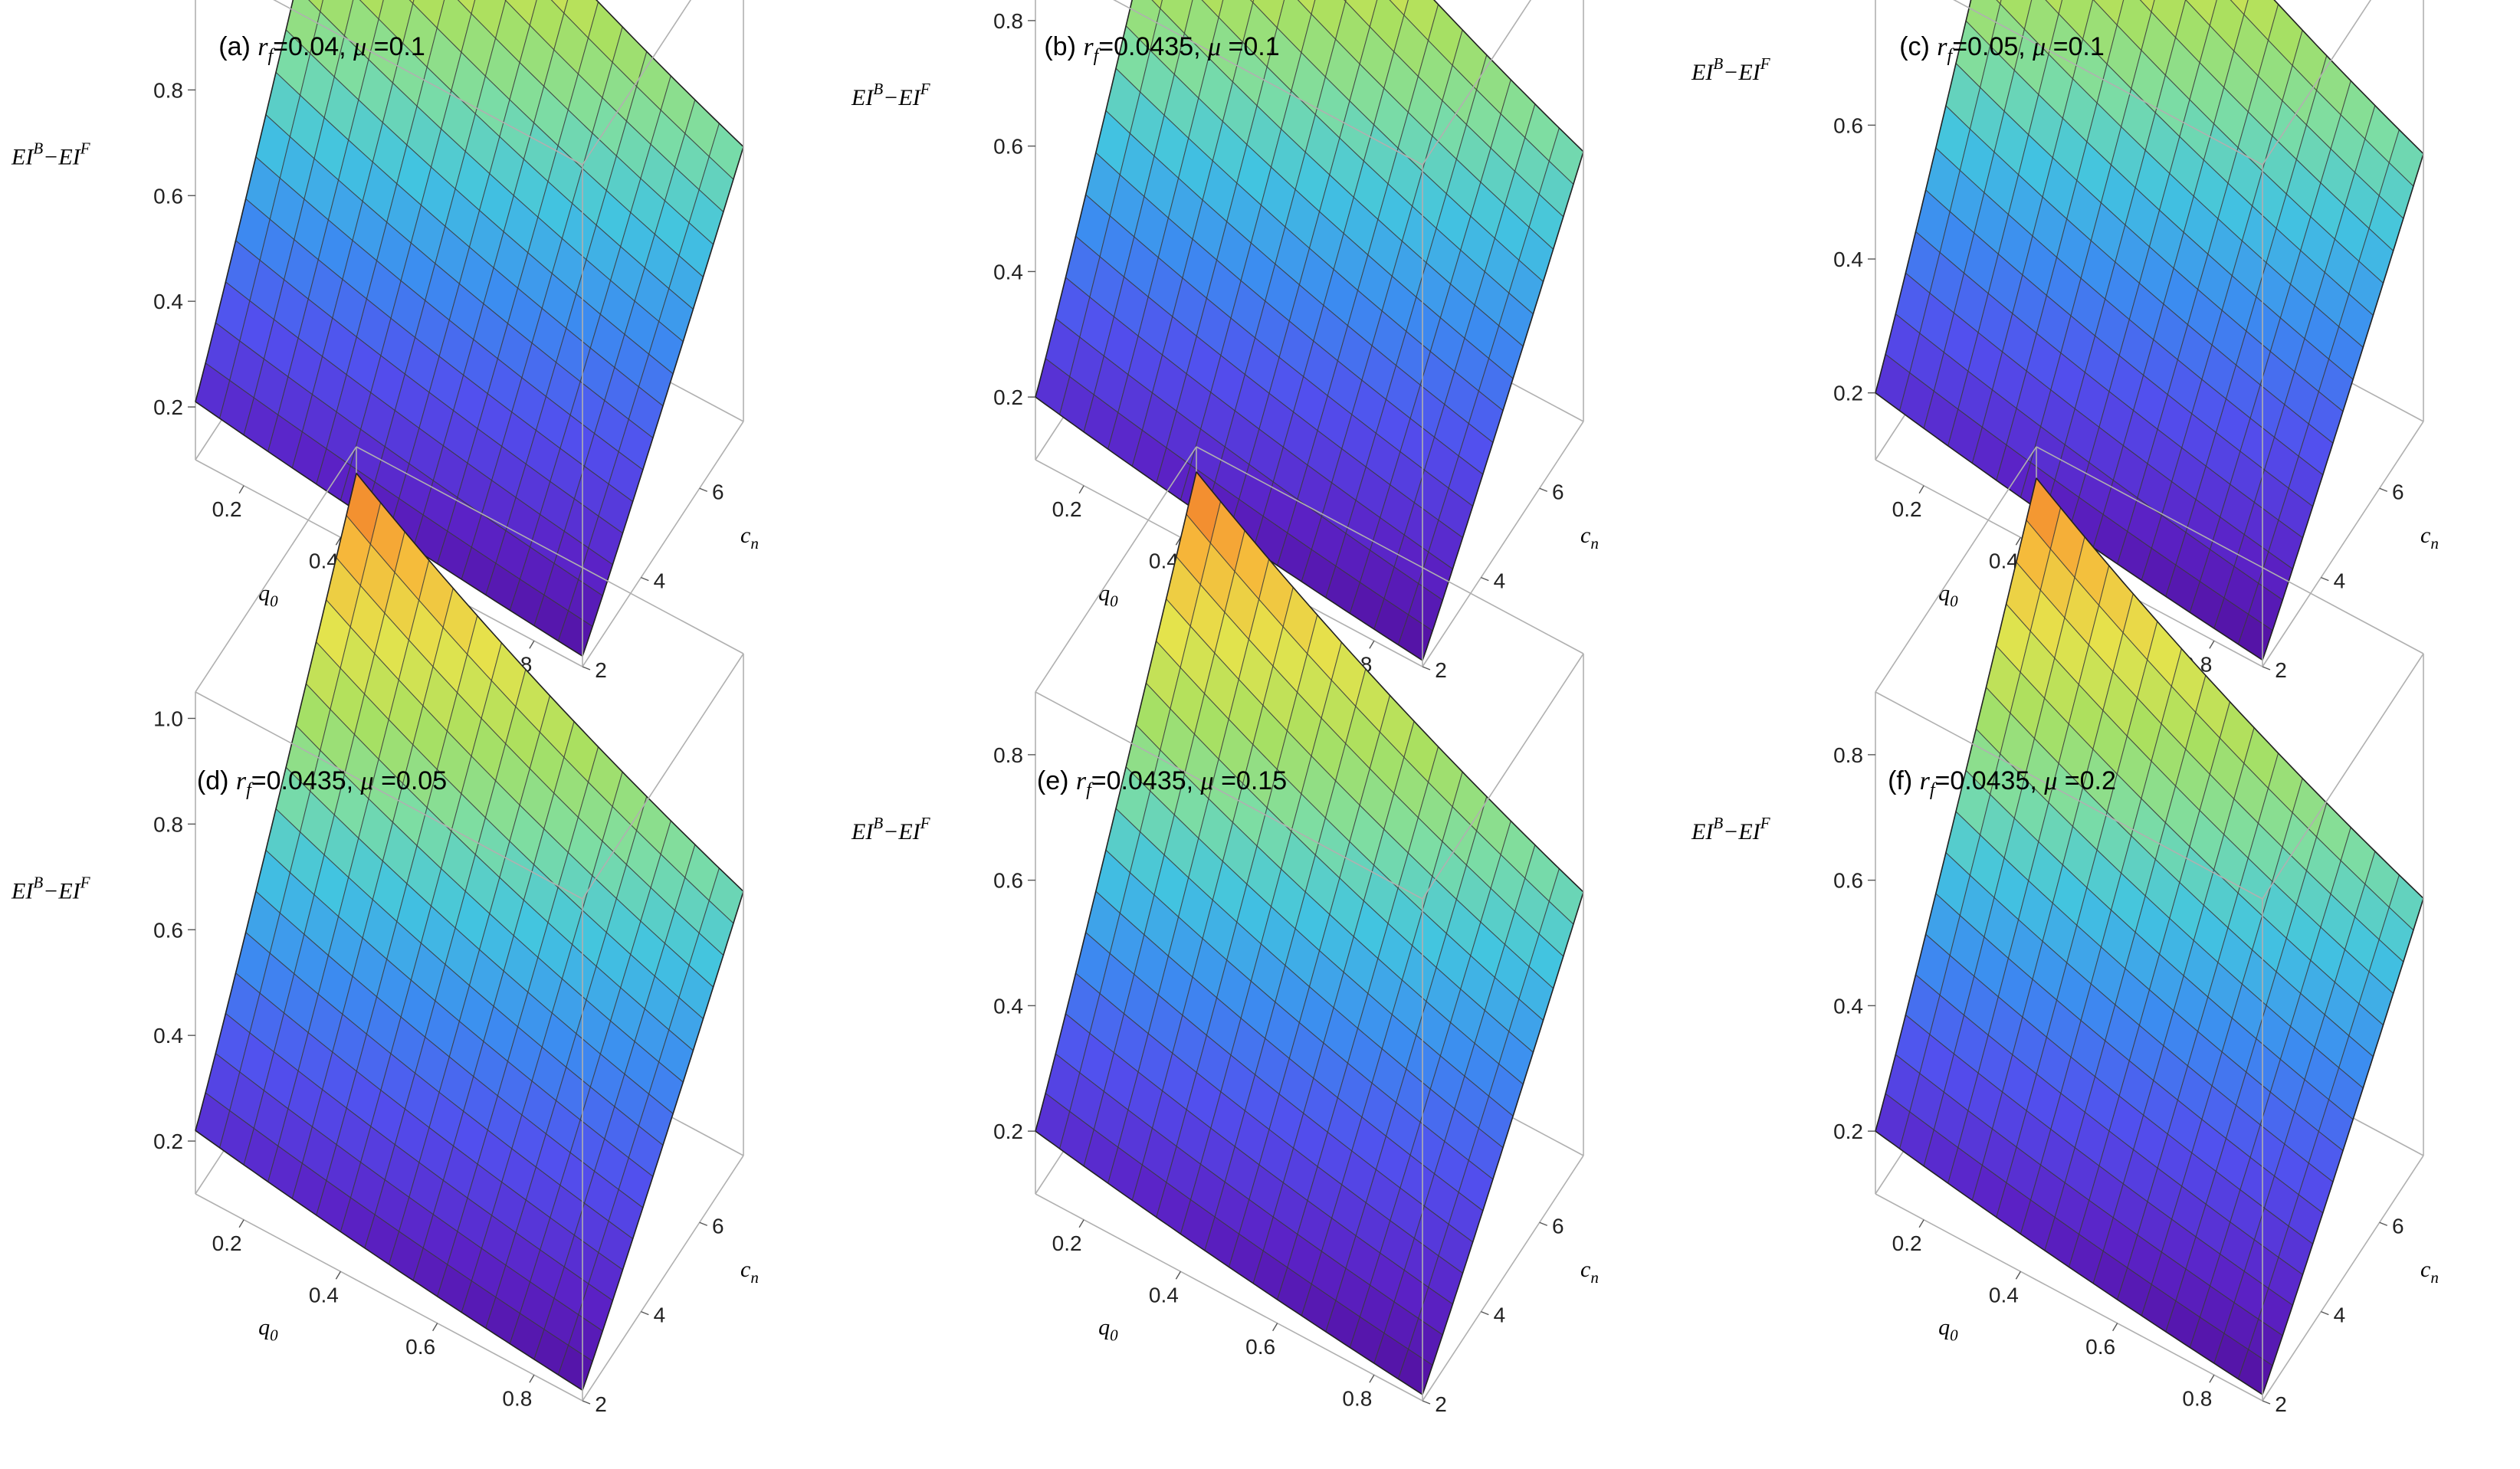 This screenshot has width=2520, height=1469. What do you see at coordinates (2002, 783) in the screenshot?
I see `panel-title: (f) rf=0.0435, μ =0.2` at bounding box center [2002, 783].